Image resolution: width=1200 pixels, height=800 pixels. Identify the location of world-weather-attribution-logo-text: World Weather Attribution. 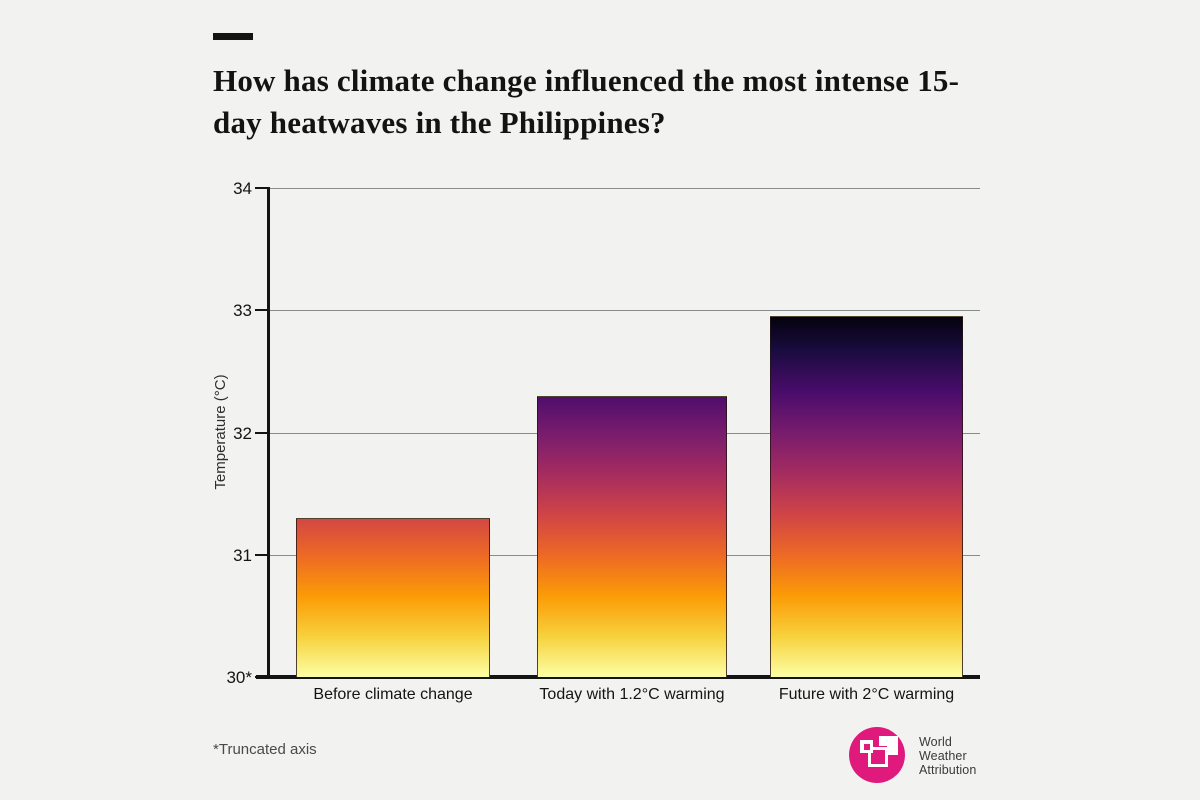
(947, 756).